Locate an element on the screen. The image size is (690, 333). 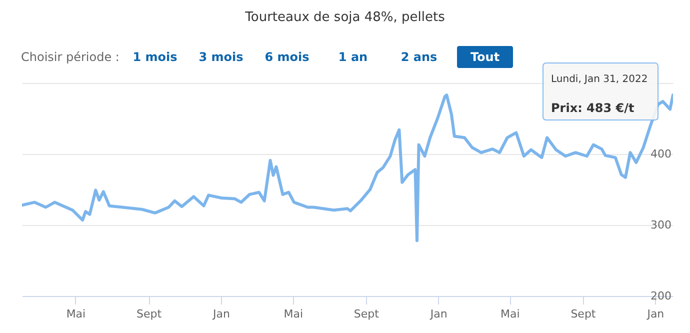
y-tick-label: 300 is located at coordinates (661, 225).